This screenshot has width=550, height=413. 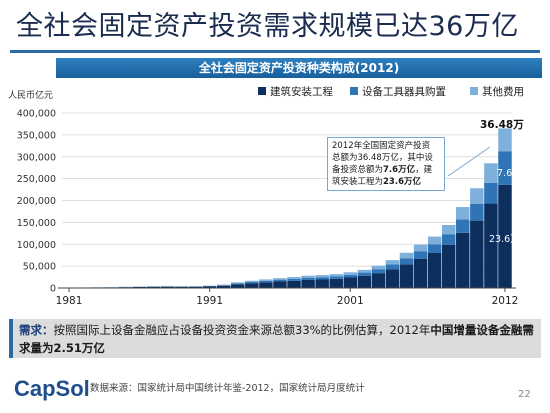 I want to click on y-tick-label: 250,000, so click(x=36, y=179).